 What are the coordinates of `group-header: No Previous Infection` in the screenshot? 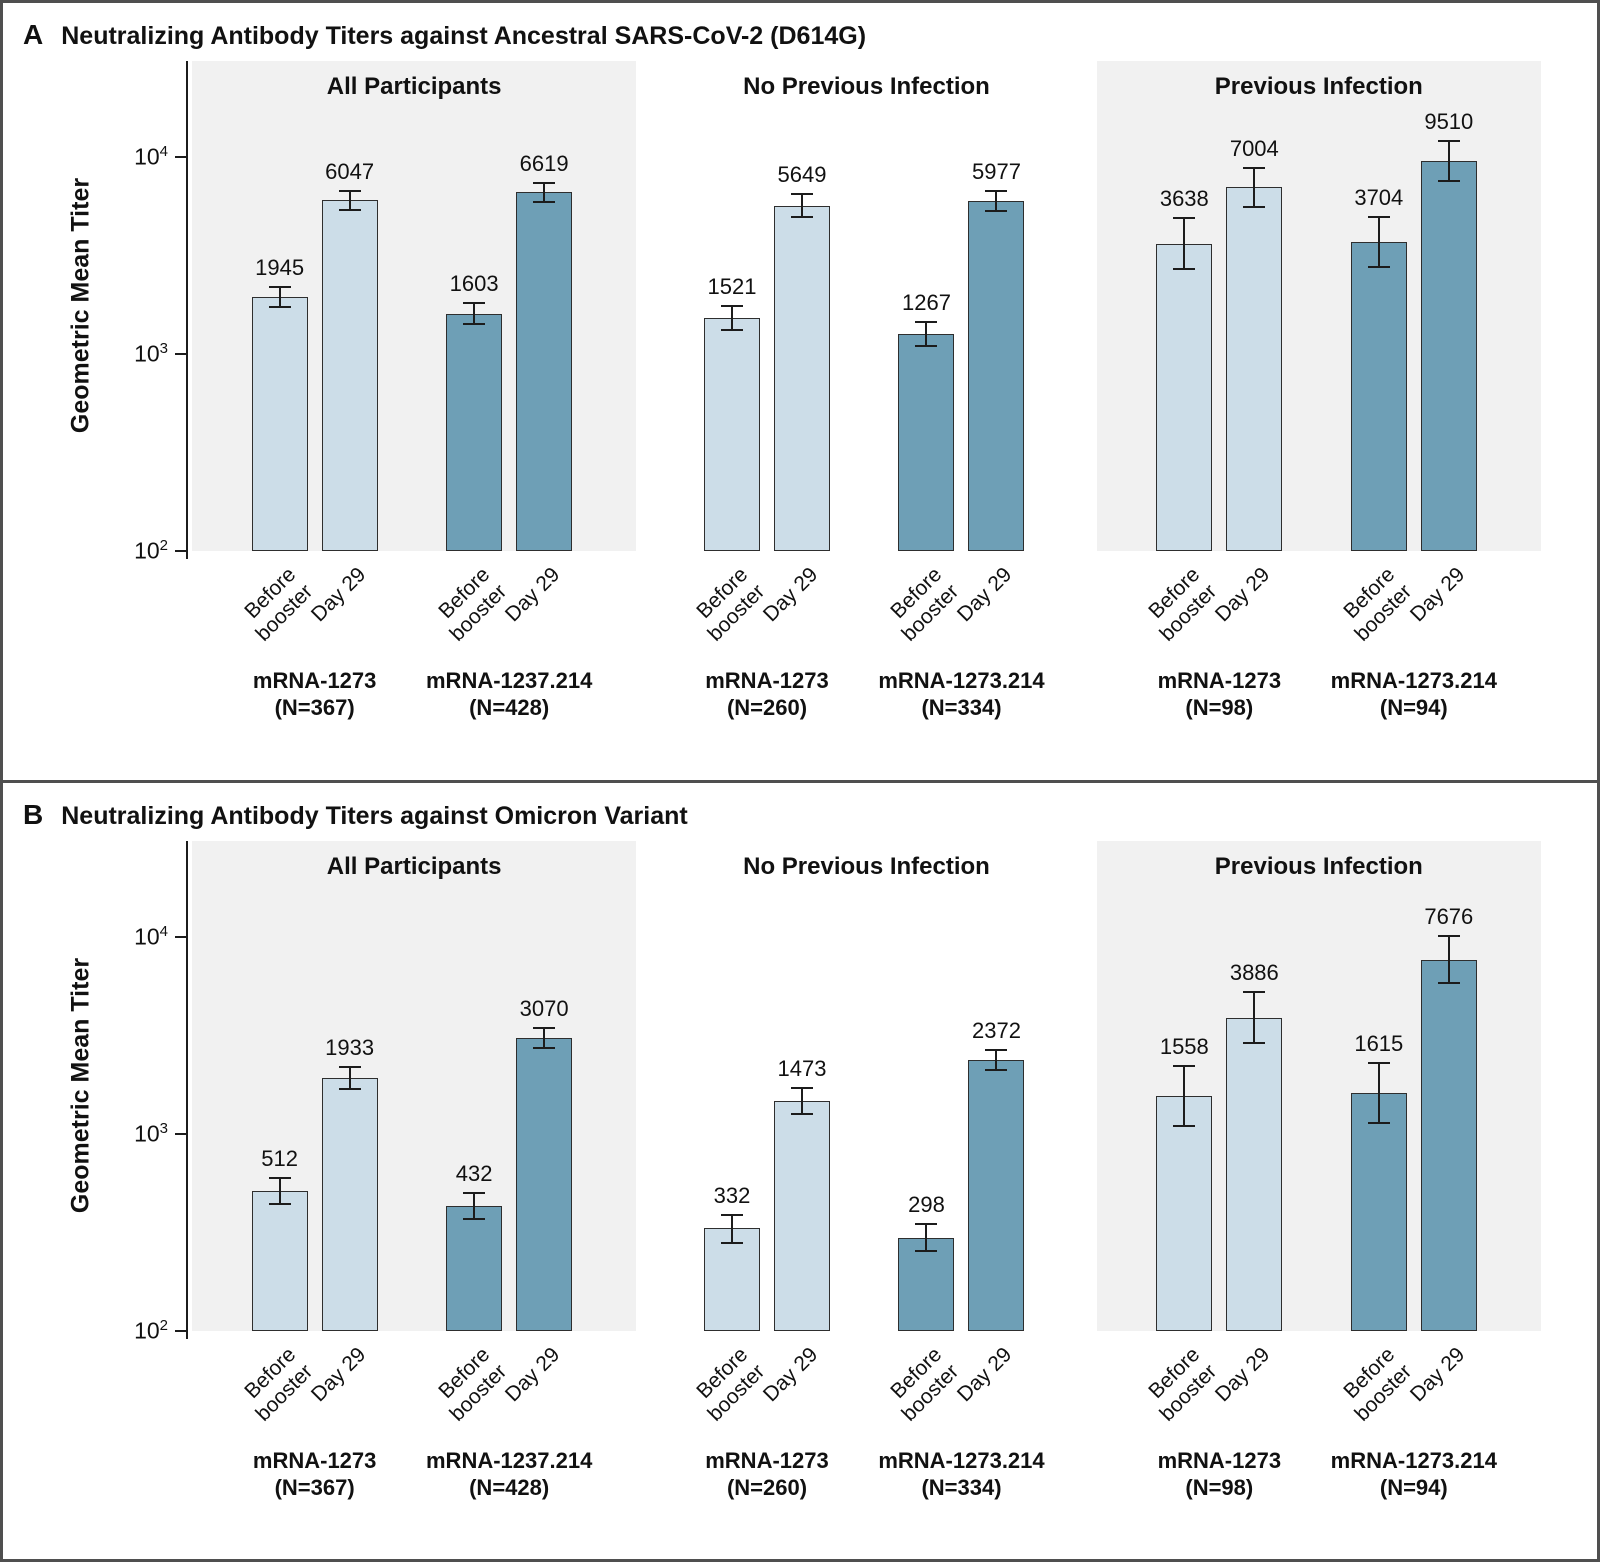 It's located at (866, 86).